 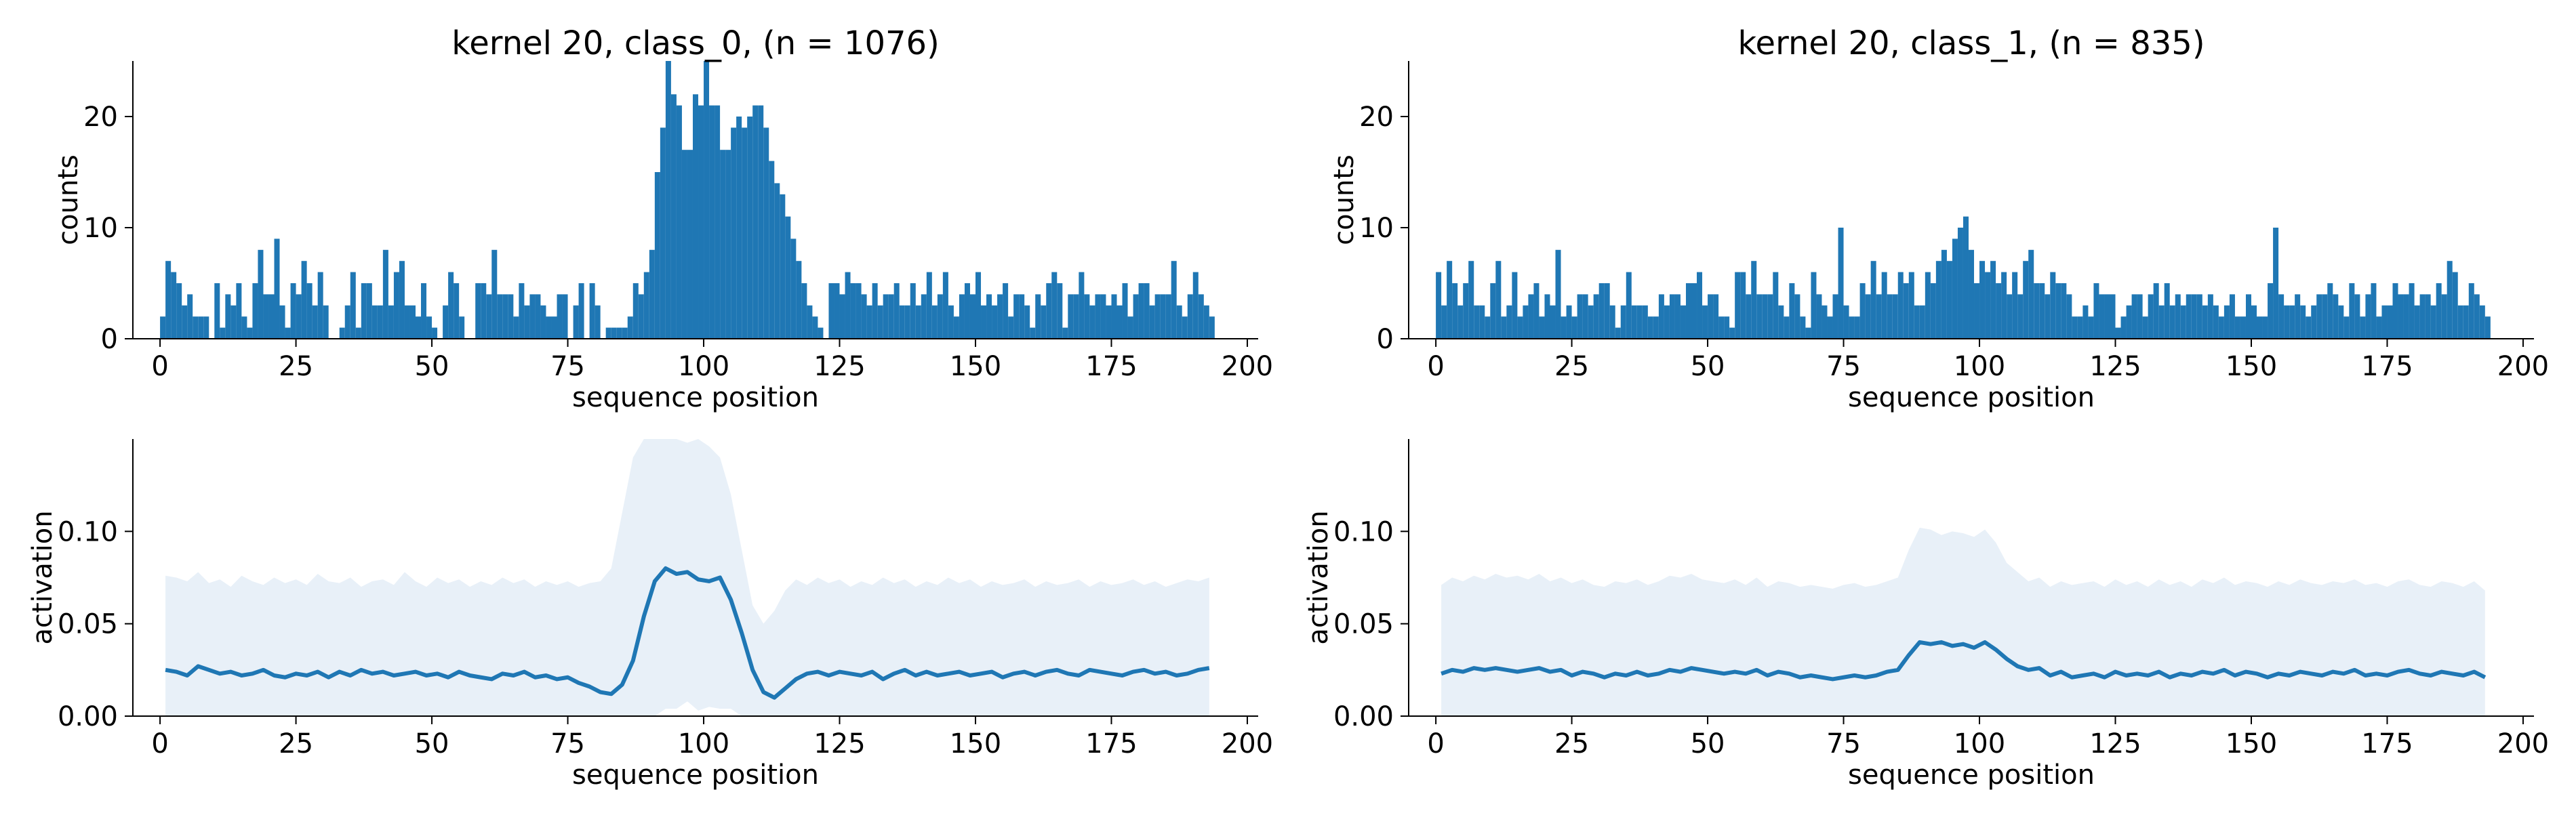 I want to click on x-tick-label: 200, so click(x=2523, y=743).